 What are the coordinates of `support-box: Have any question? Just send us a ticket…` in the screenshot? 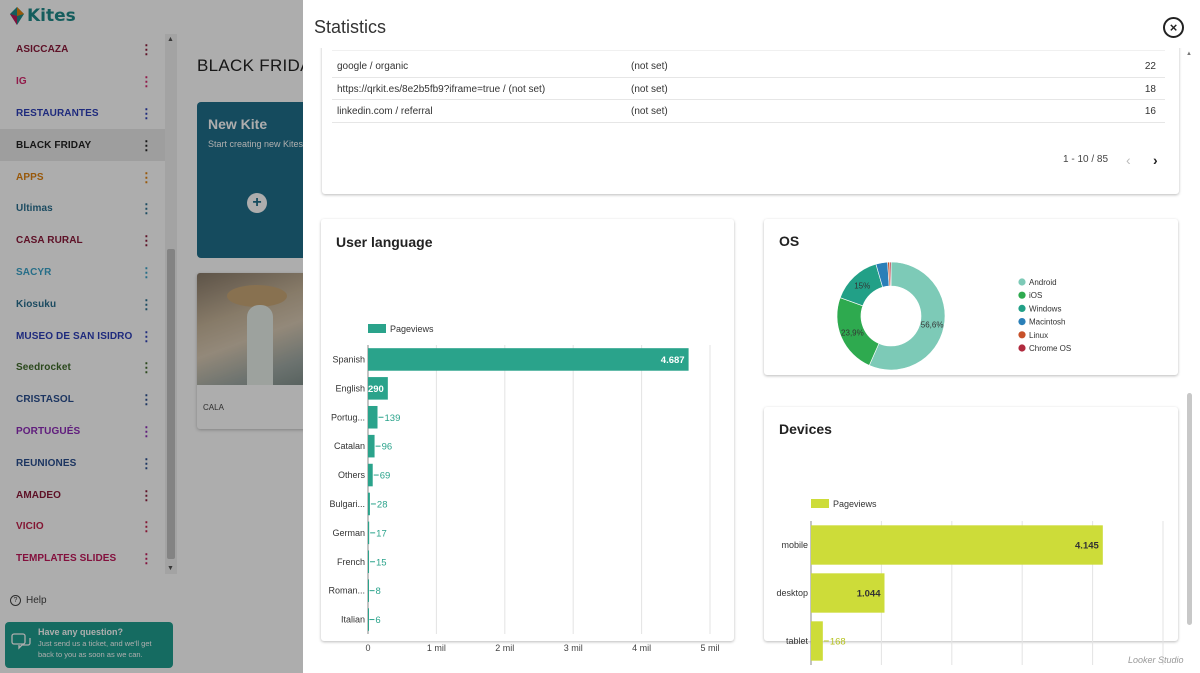 It's located at (89, 645).